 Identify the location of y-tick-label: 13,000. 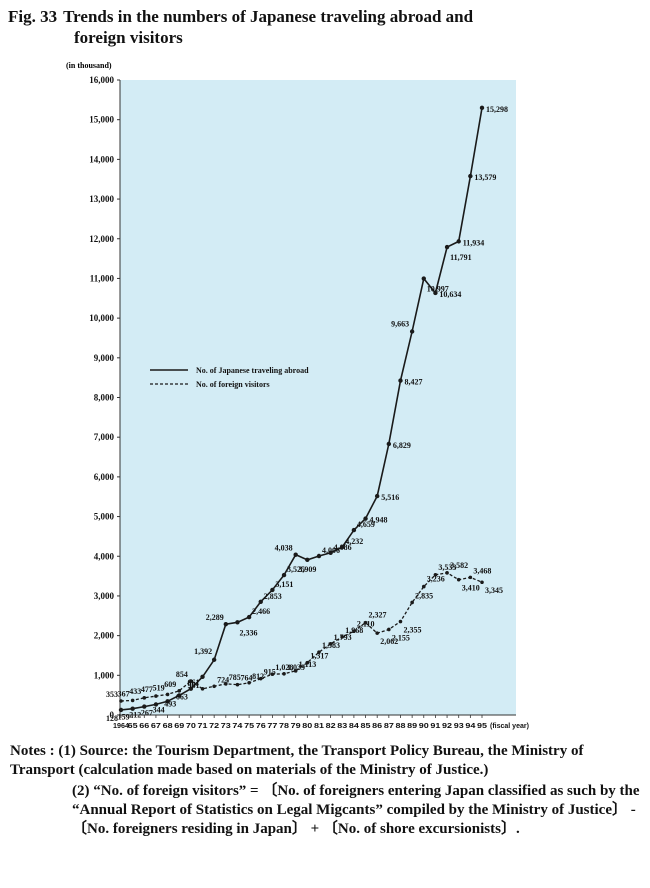
(101, 199).